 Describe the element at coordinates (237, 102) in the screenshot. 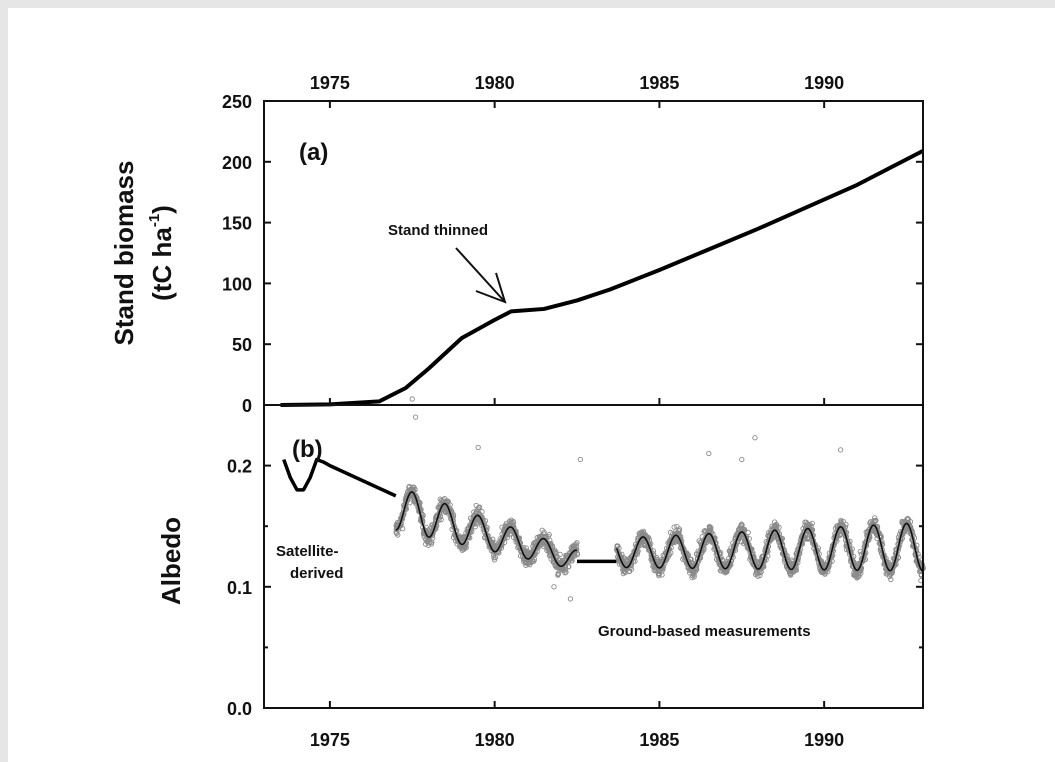

I see `y-tick-label-a: 250` at that location.